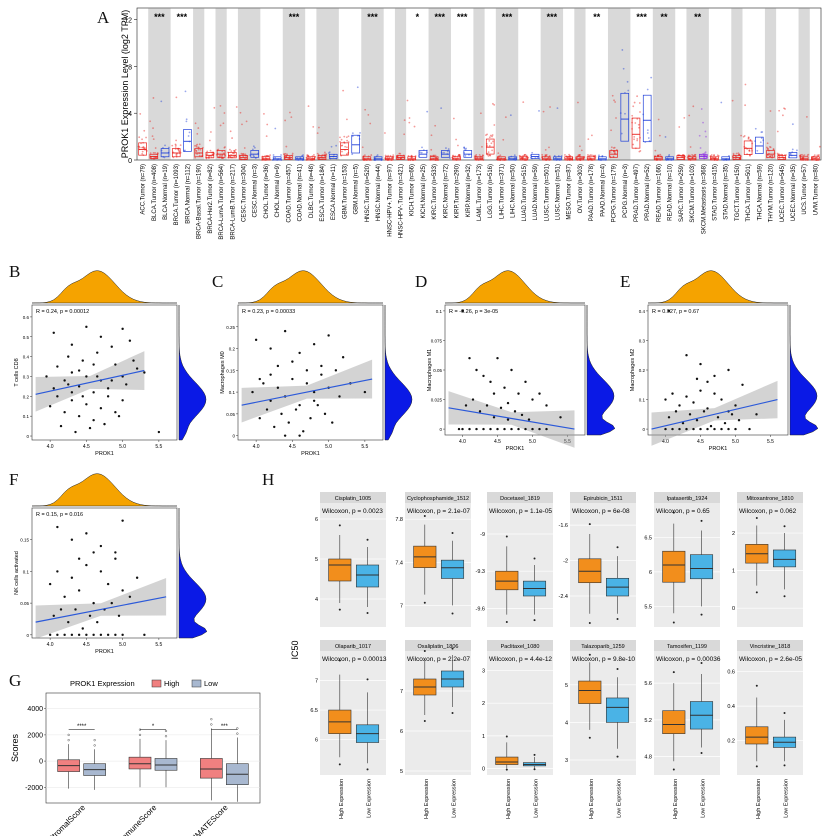 This screenshot has width=825, height=836. What do you see at coordinates (438, 499) in the screenshot?
I see `panel-h-facet-title: Cyclophosphamide_1512` at bounding box center [438, 499].